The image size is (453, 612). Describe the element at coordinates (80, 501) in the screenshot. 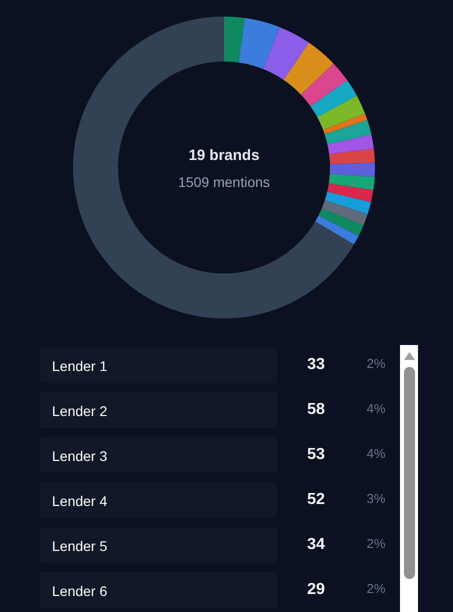

I see `text: Lender 4` at that location.